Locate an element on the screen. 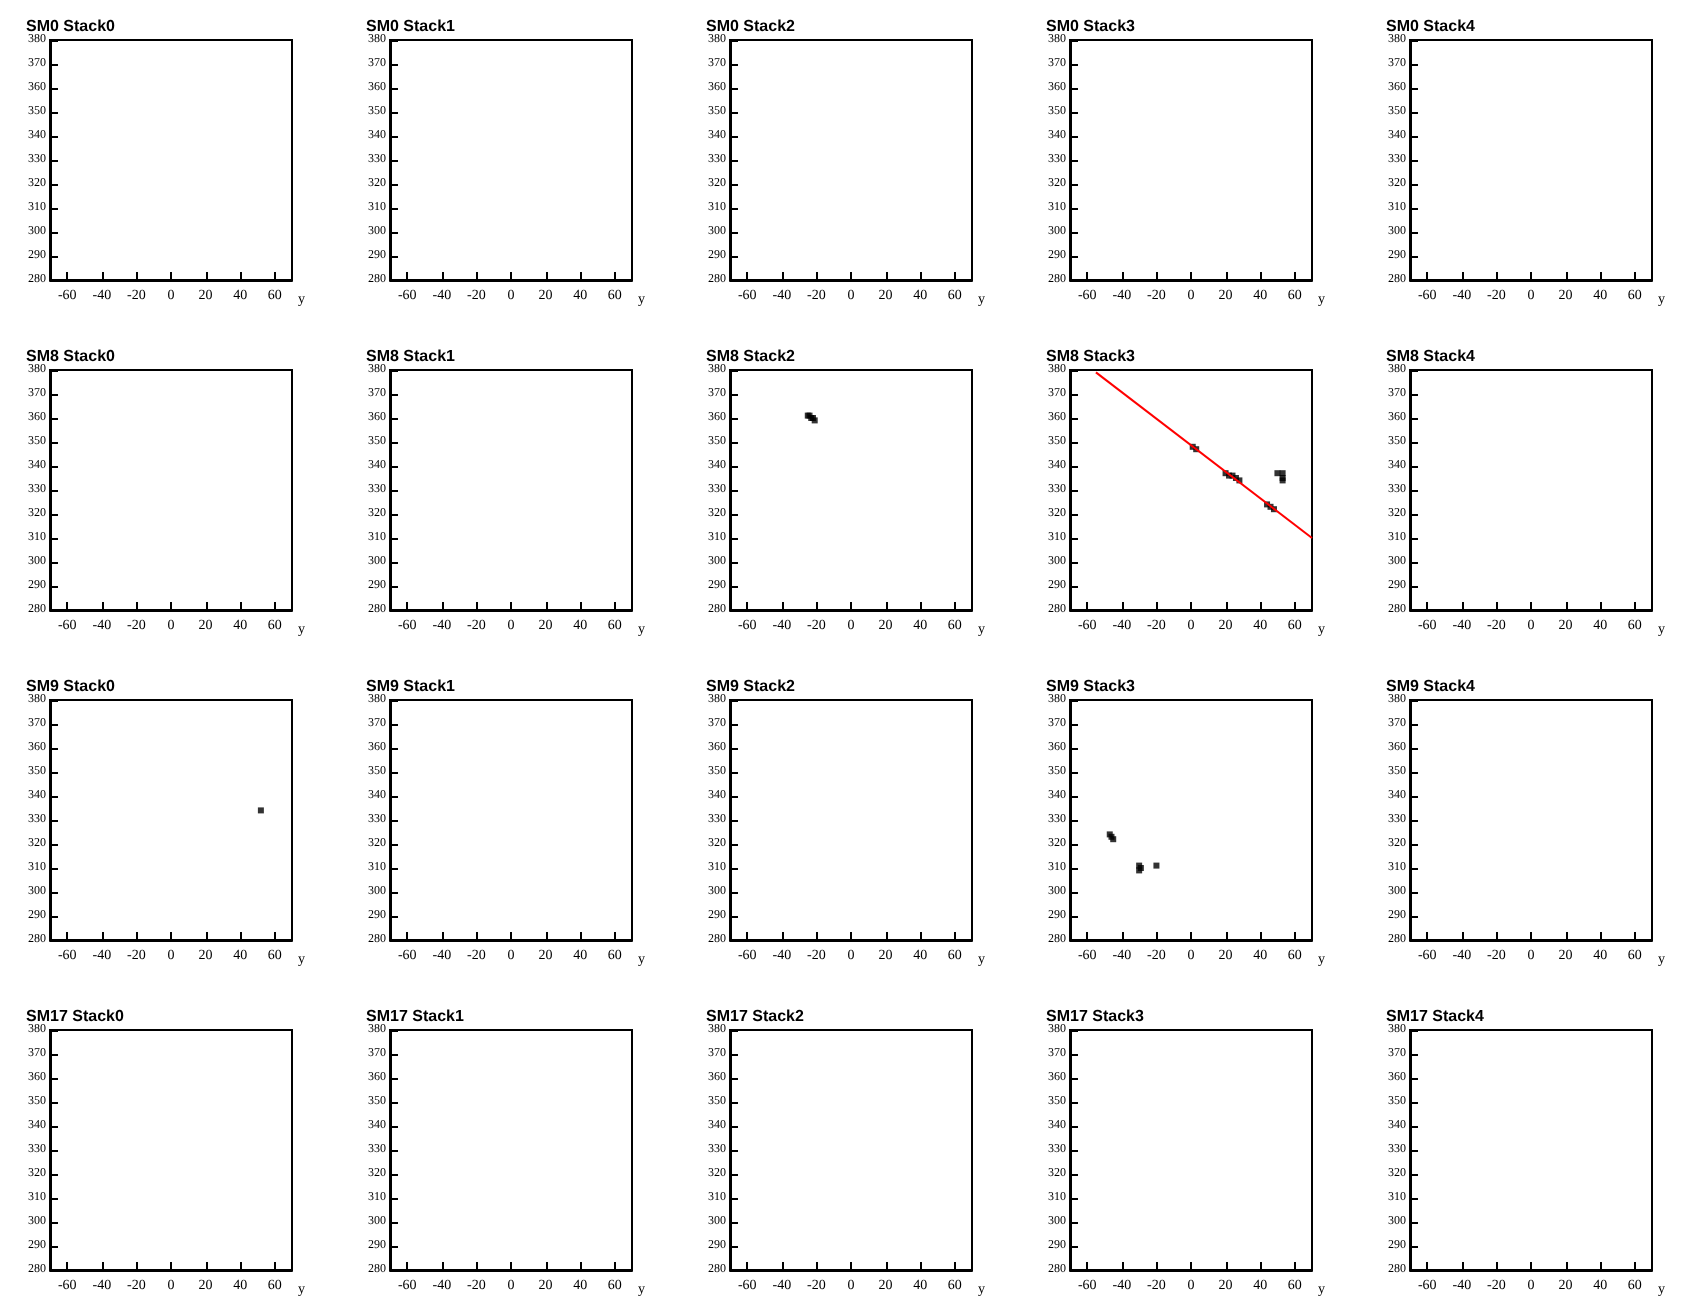  chart-title: SM17 Stack3 is located at coordinates (1095, 1016).